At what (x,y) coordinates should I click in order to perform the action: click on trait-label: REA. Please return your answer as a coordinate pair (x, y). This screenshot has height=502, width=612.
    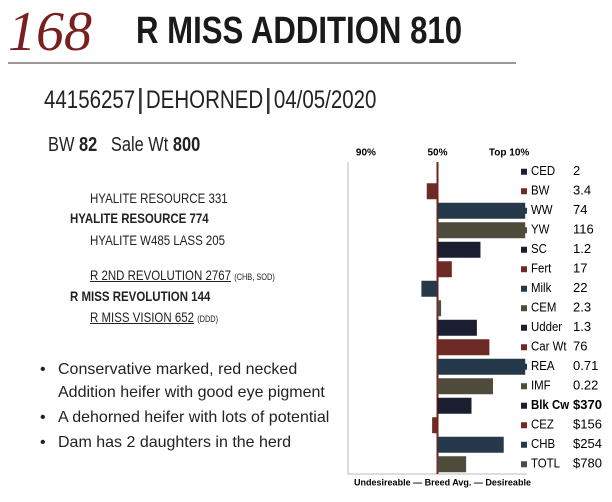
    Looking at the image, I should click on (543, 366).